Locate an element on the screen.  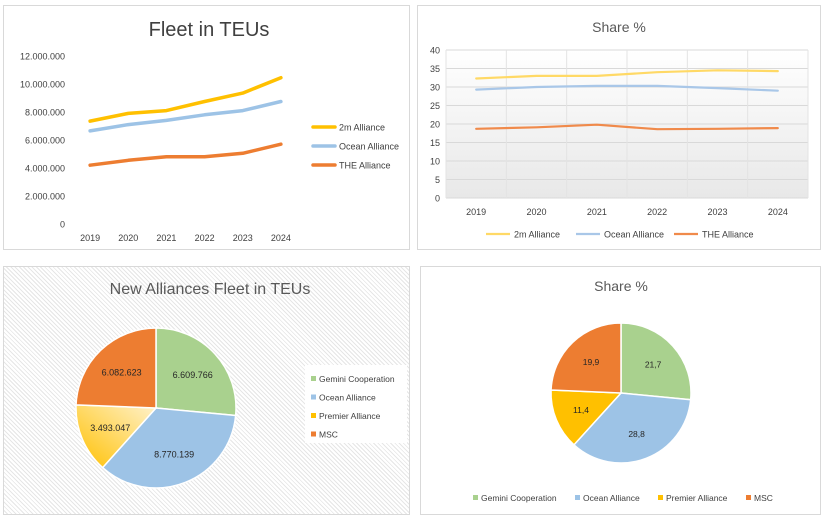
chart-title: New Alliances Fleet in TEUs is located at coordinates (210, 289).